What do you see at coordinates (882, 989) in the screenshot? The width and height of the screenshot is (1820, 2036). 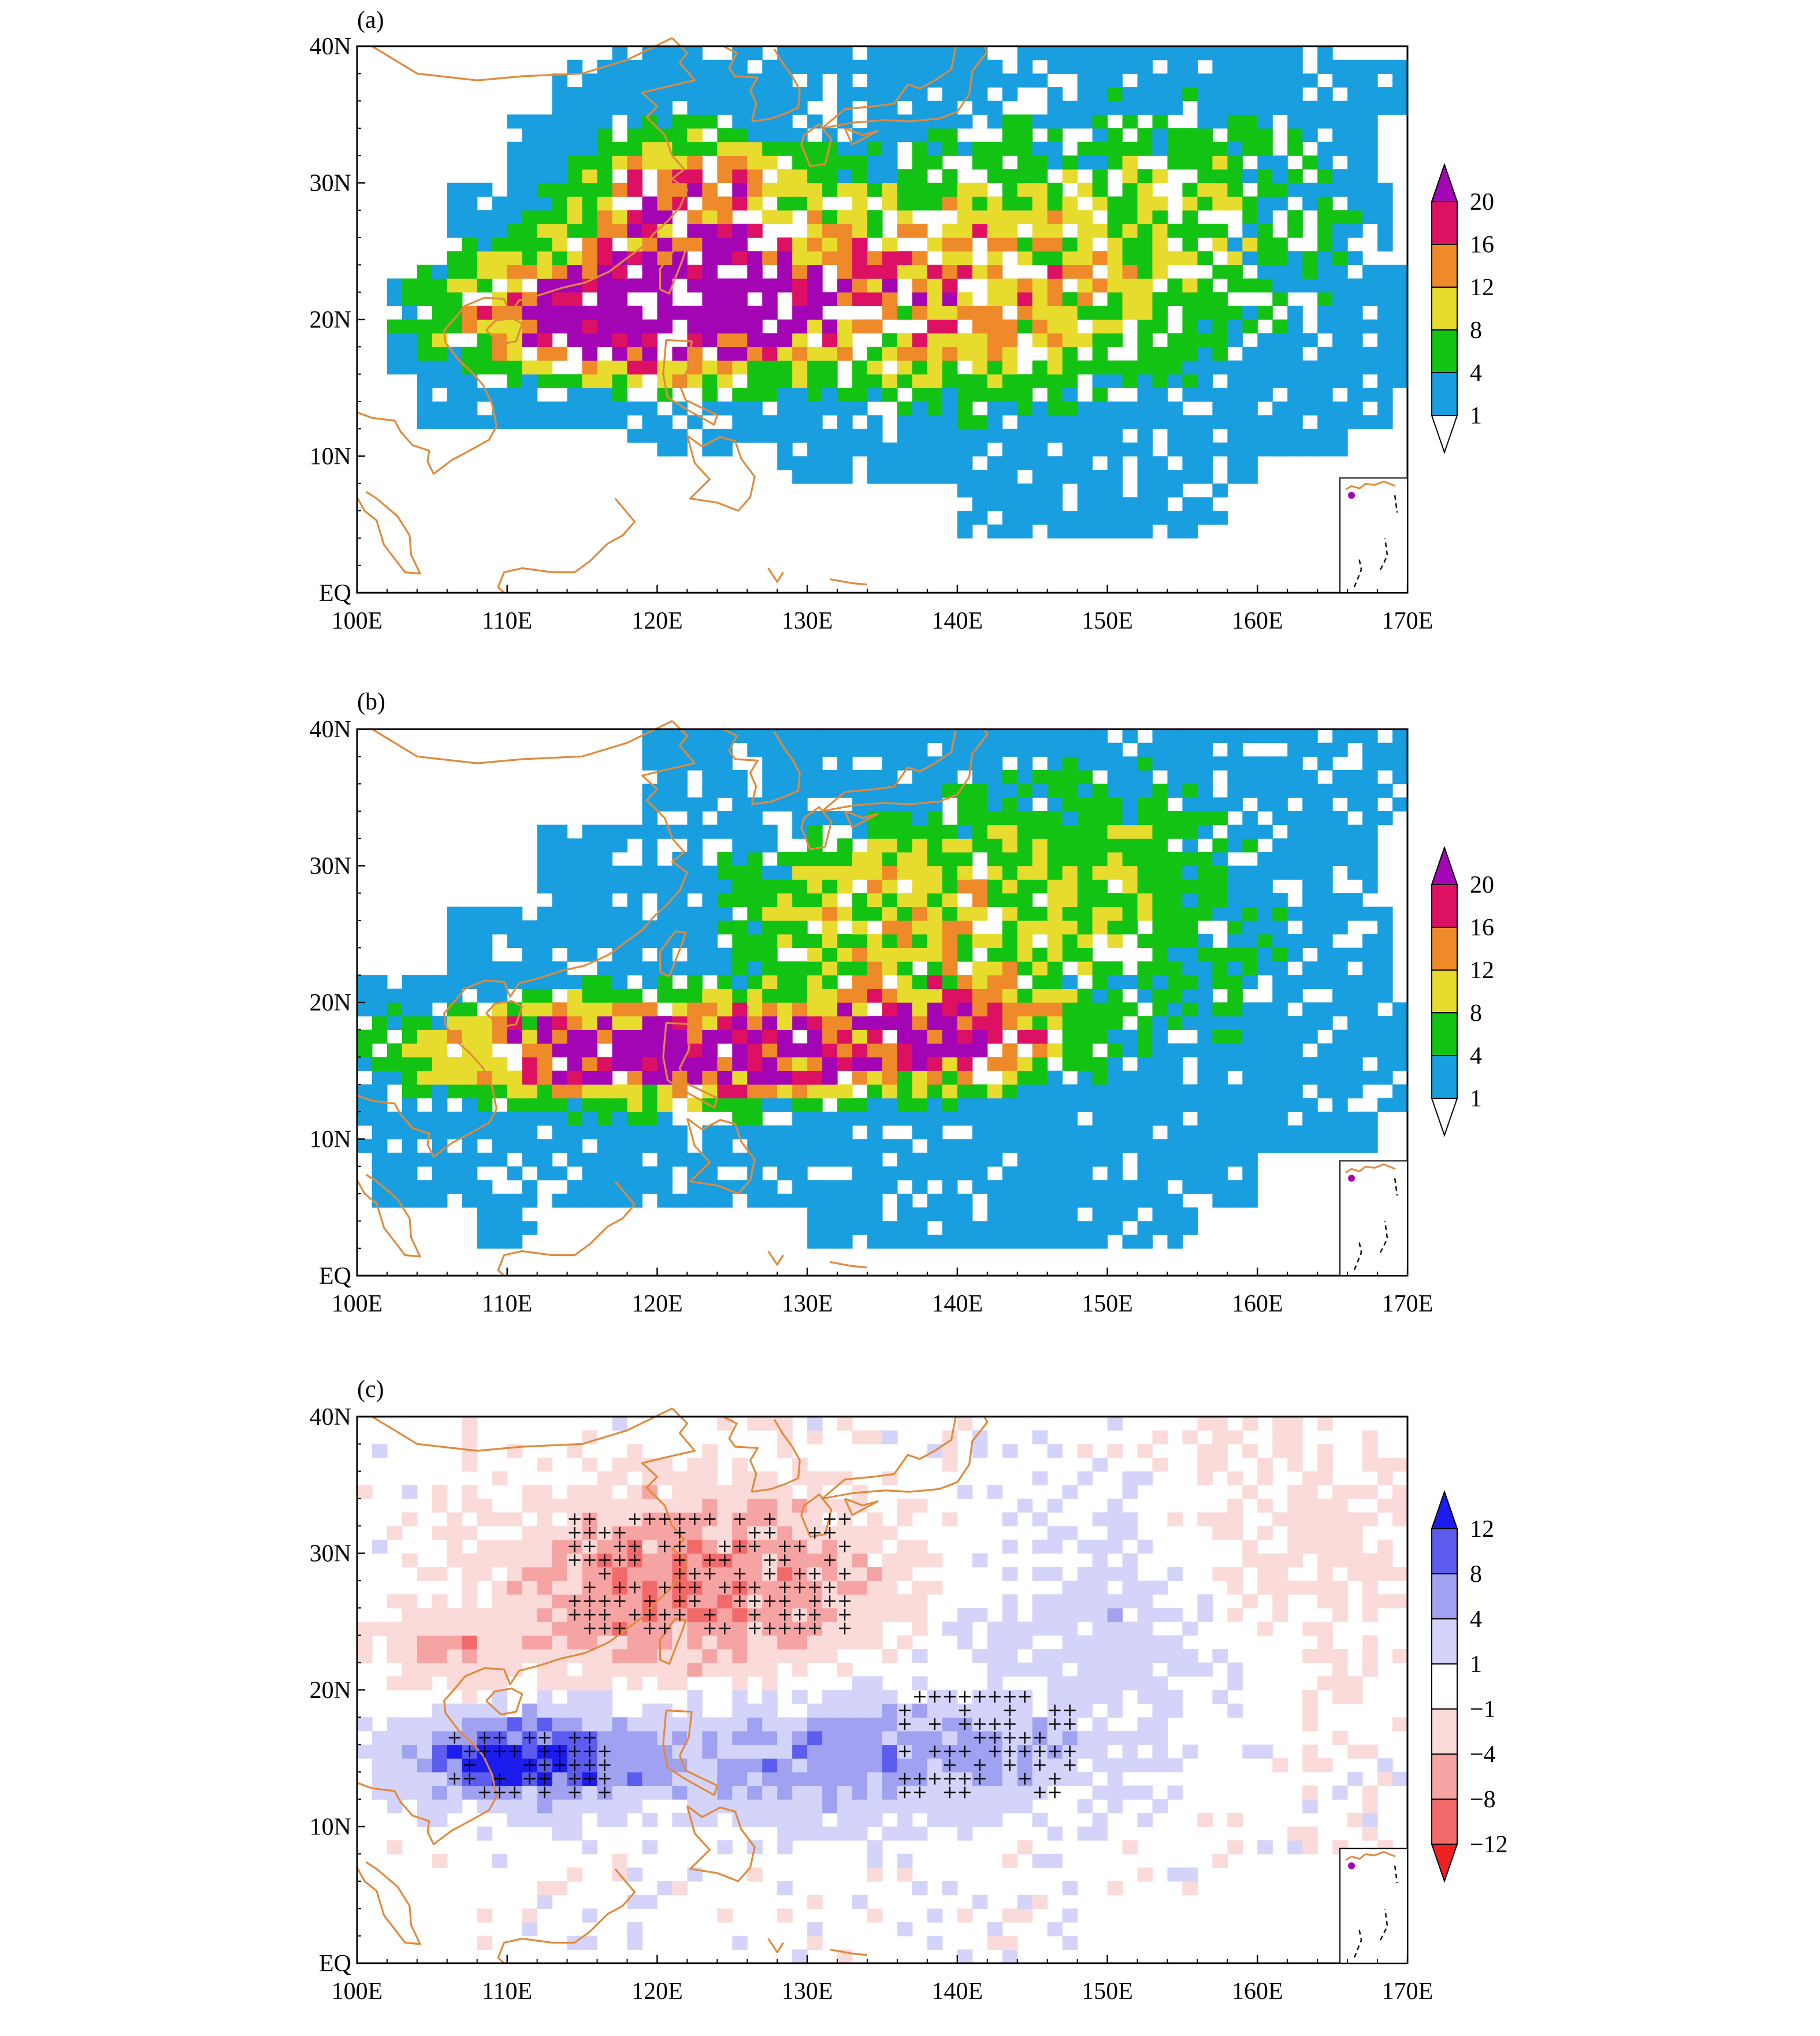 I see `heatmap-cells` at bounding box center [882, 989].